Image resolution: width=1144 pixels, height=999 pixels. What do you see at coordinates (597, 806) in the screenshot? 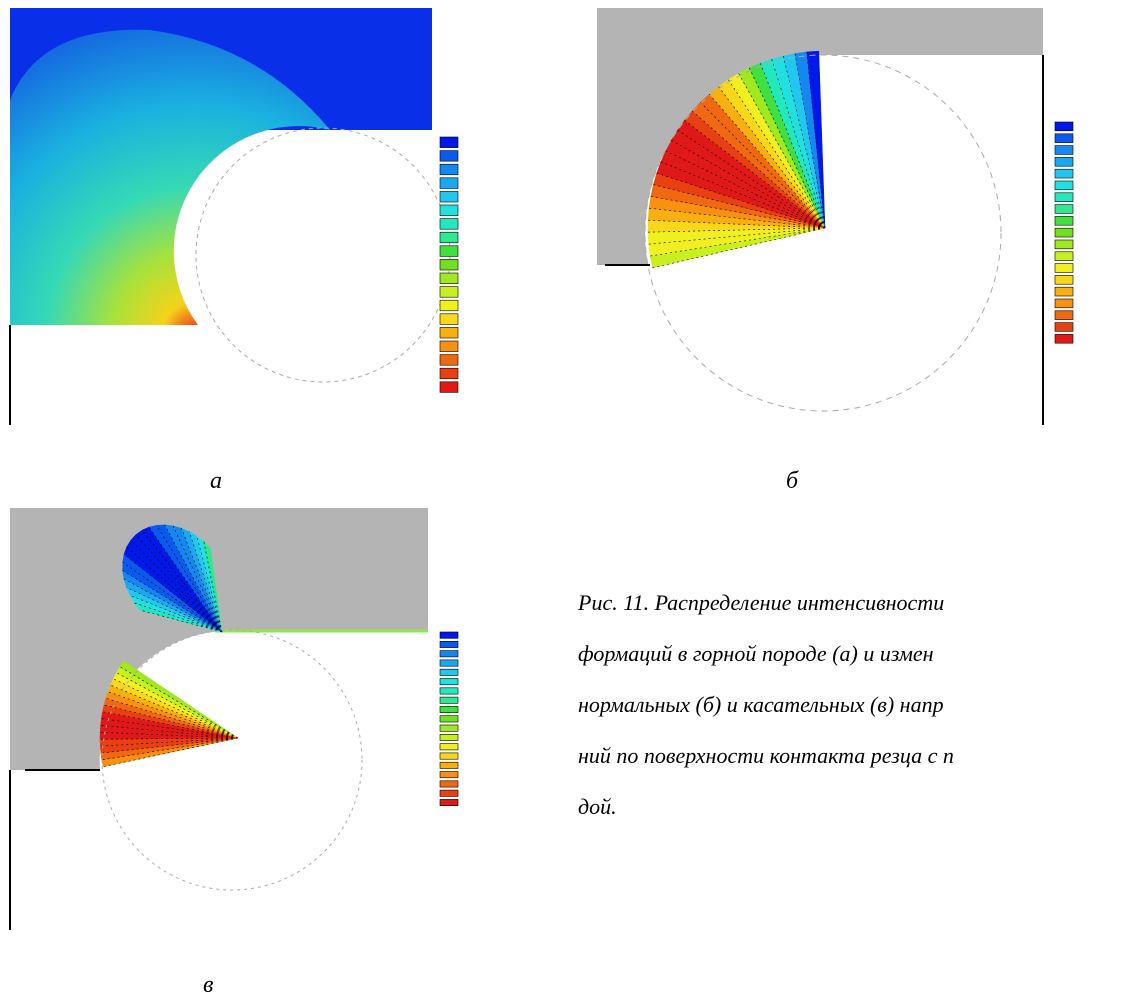
I see `caption-line: дой.` at bounding box center [597, 806].